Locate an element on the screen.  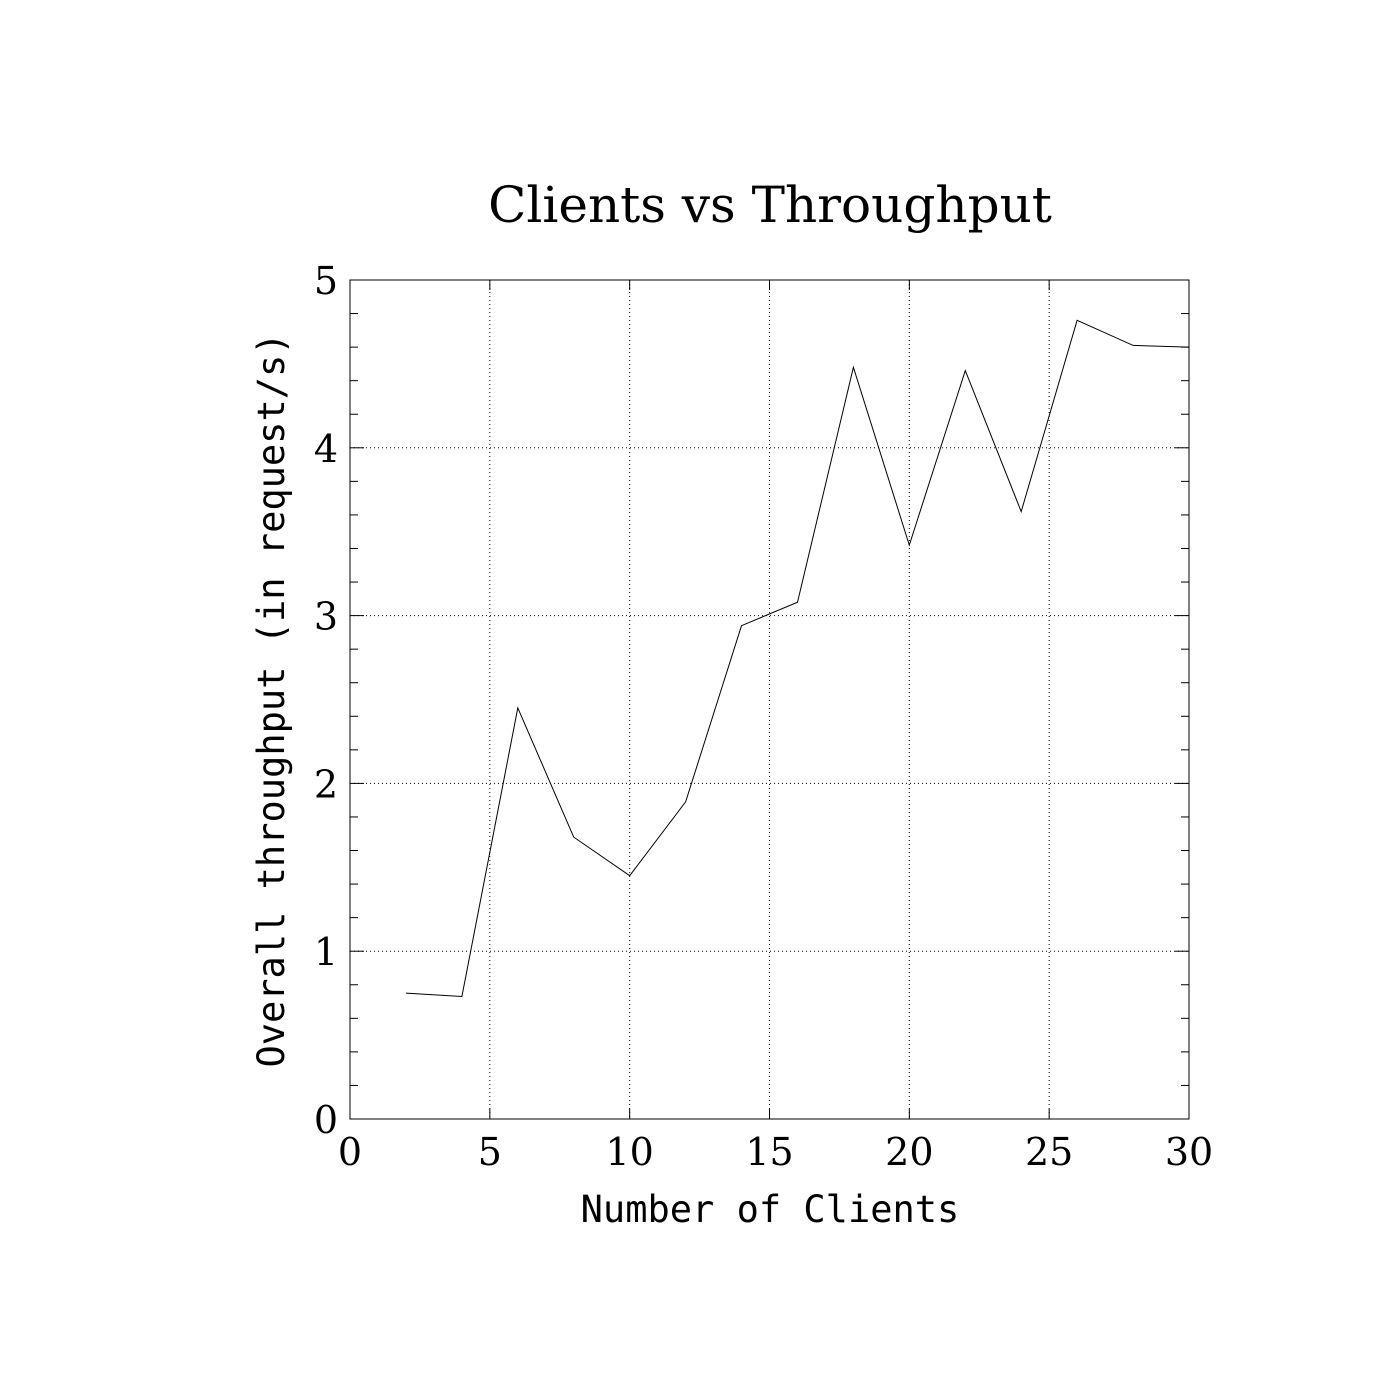
y-tick-label: 4 is located at coordinates (326, 449).